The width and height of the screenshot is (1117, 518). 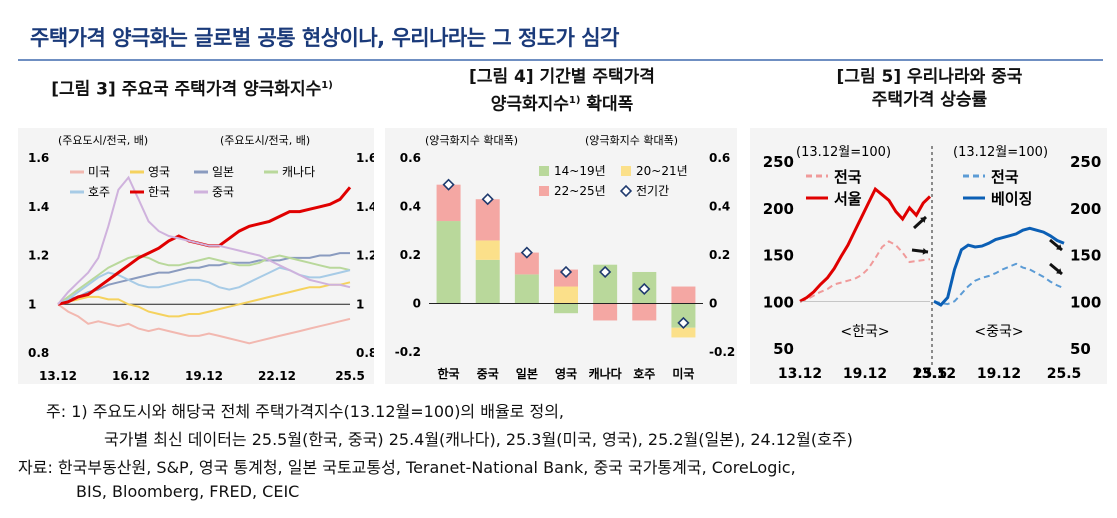 I want to click on fig3-ytick-left: 0.8, so click(x=38, y=353).